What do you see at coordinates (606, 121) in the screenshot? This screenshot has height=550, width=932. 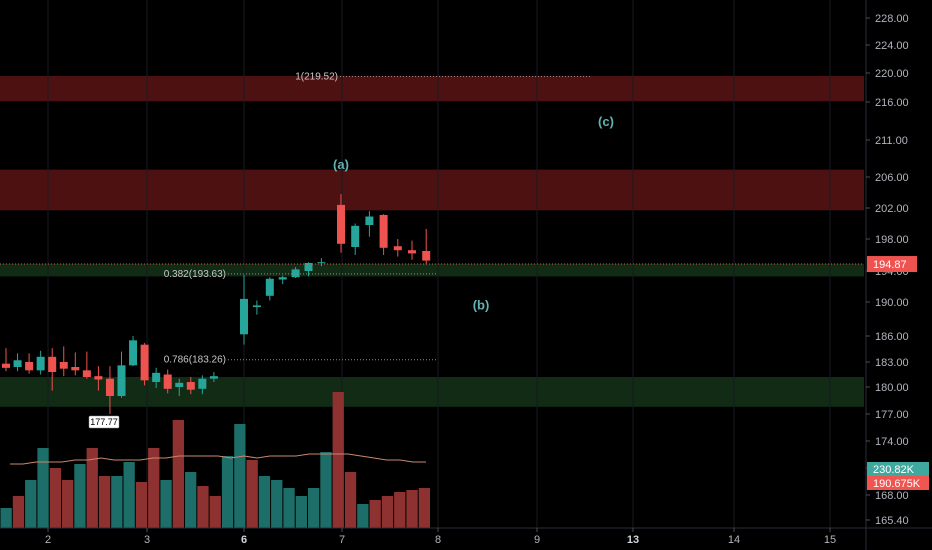 I see `wave-label: (c)` at bounding box center [606, 121].